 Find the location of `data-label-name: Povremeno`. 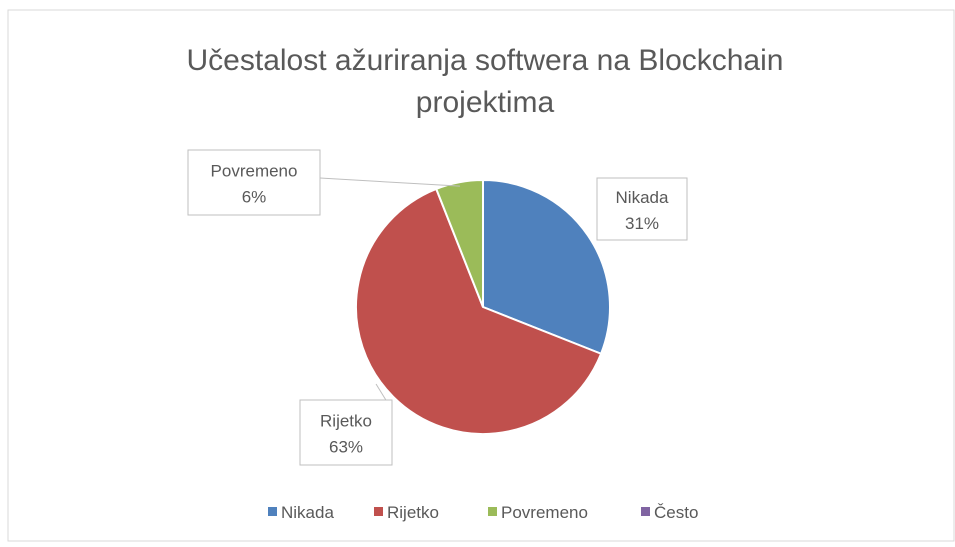

data-label-name: Povremeno is located at coordinates (254, 171).